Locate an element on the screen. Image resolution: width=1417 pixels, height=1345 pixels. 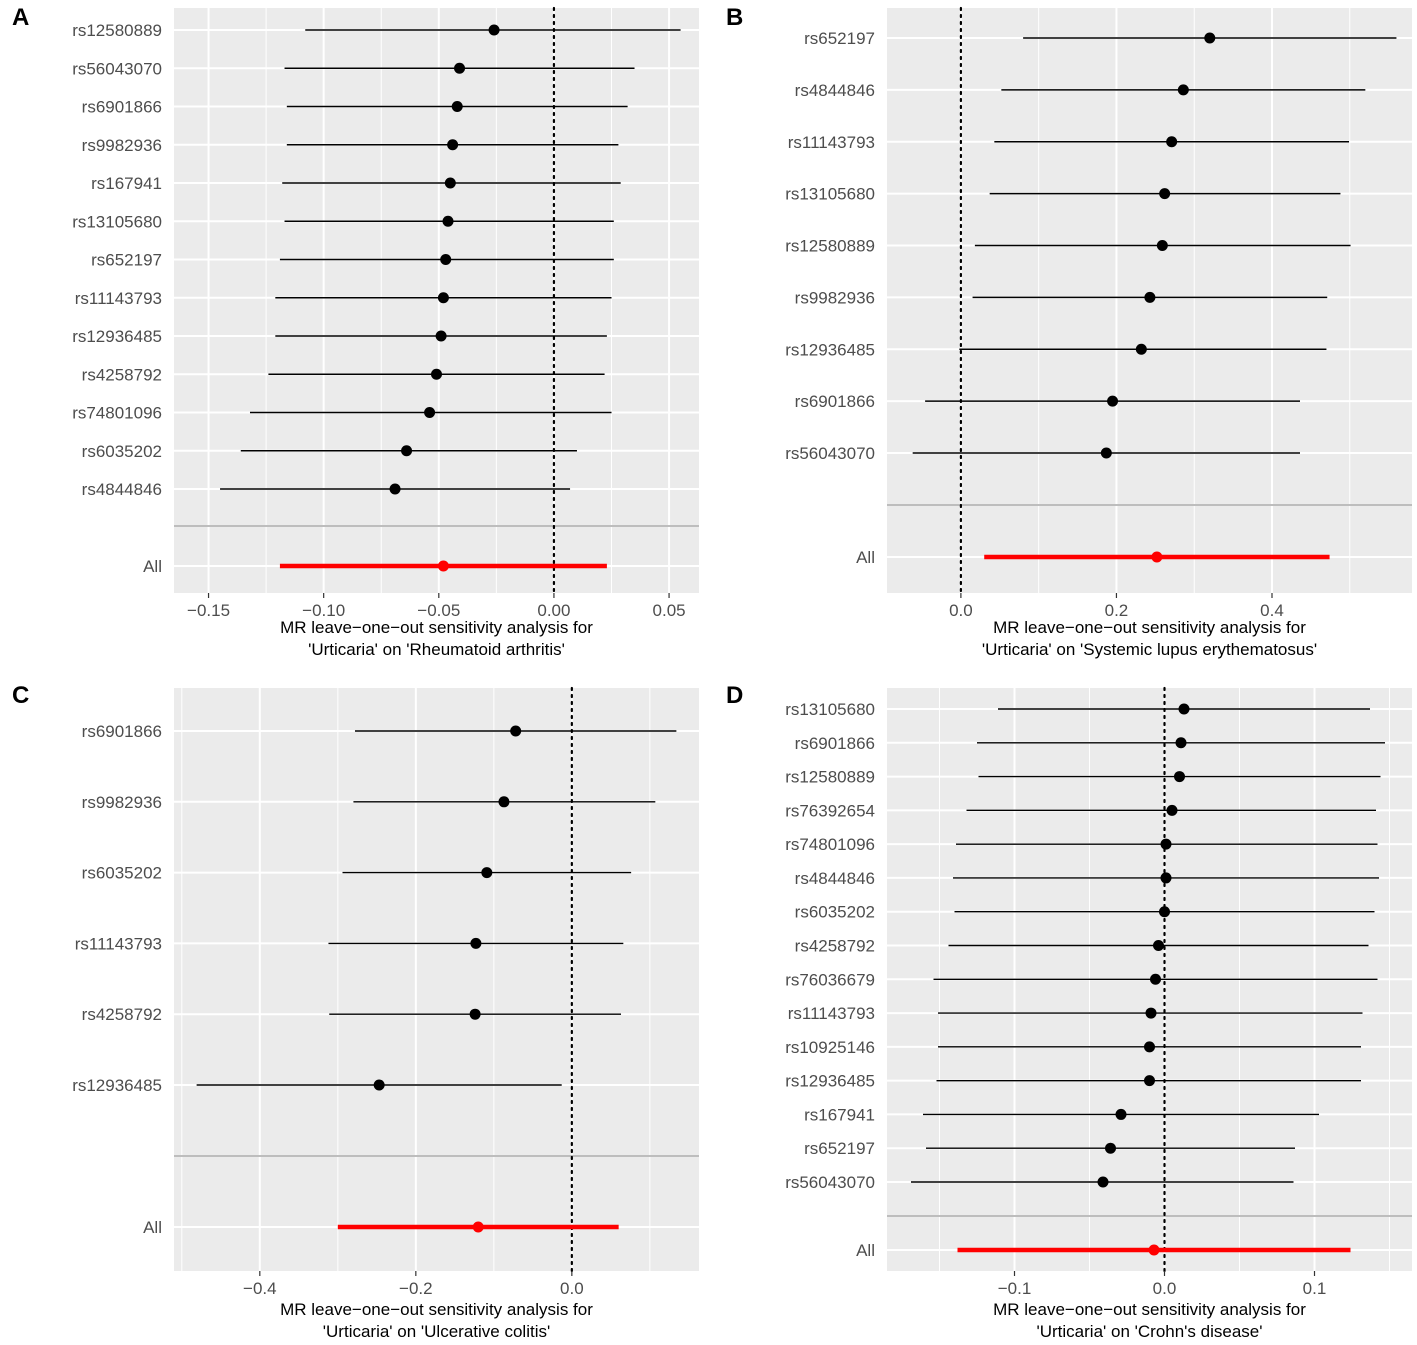
snp-row: rs13105680 is located at coordinates (343, 221).